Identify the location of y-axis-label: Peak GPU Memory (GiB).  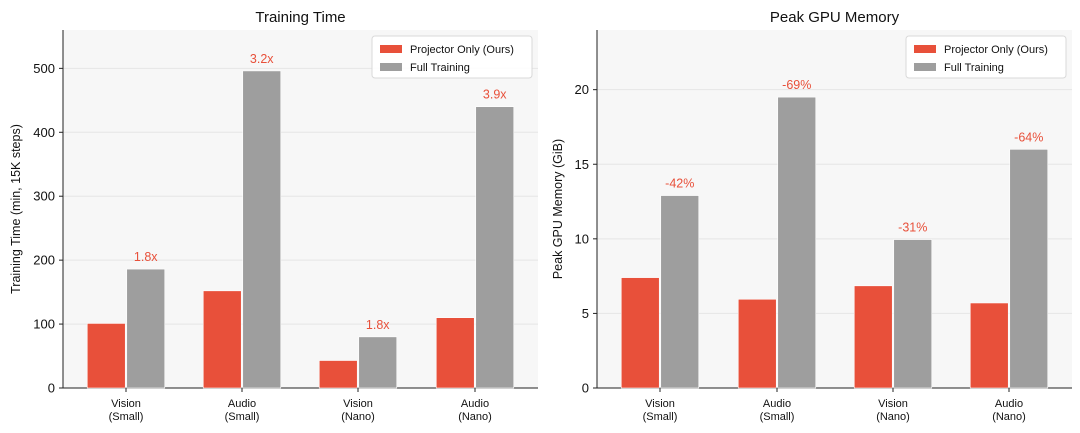
(558, 209).